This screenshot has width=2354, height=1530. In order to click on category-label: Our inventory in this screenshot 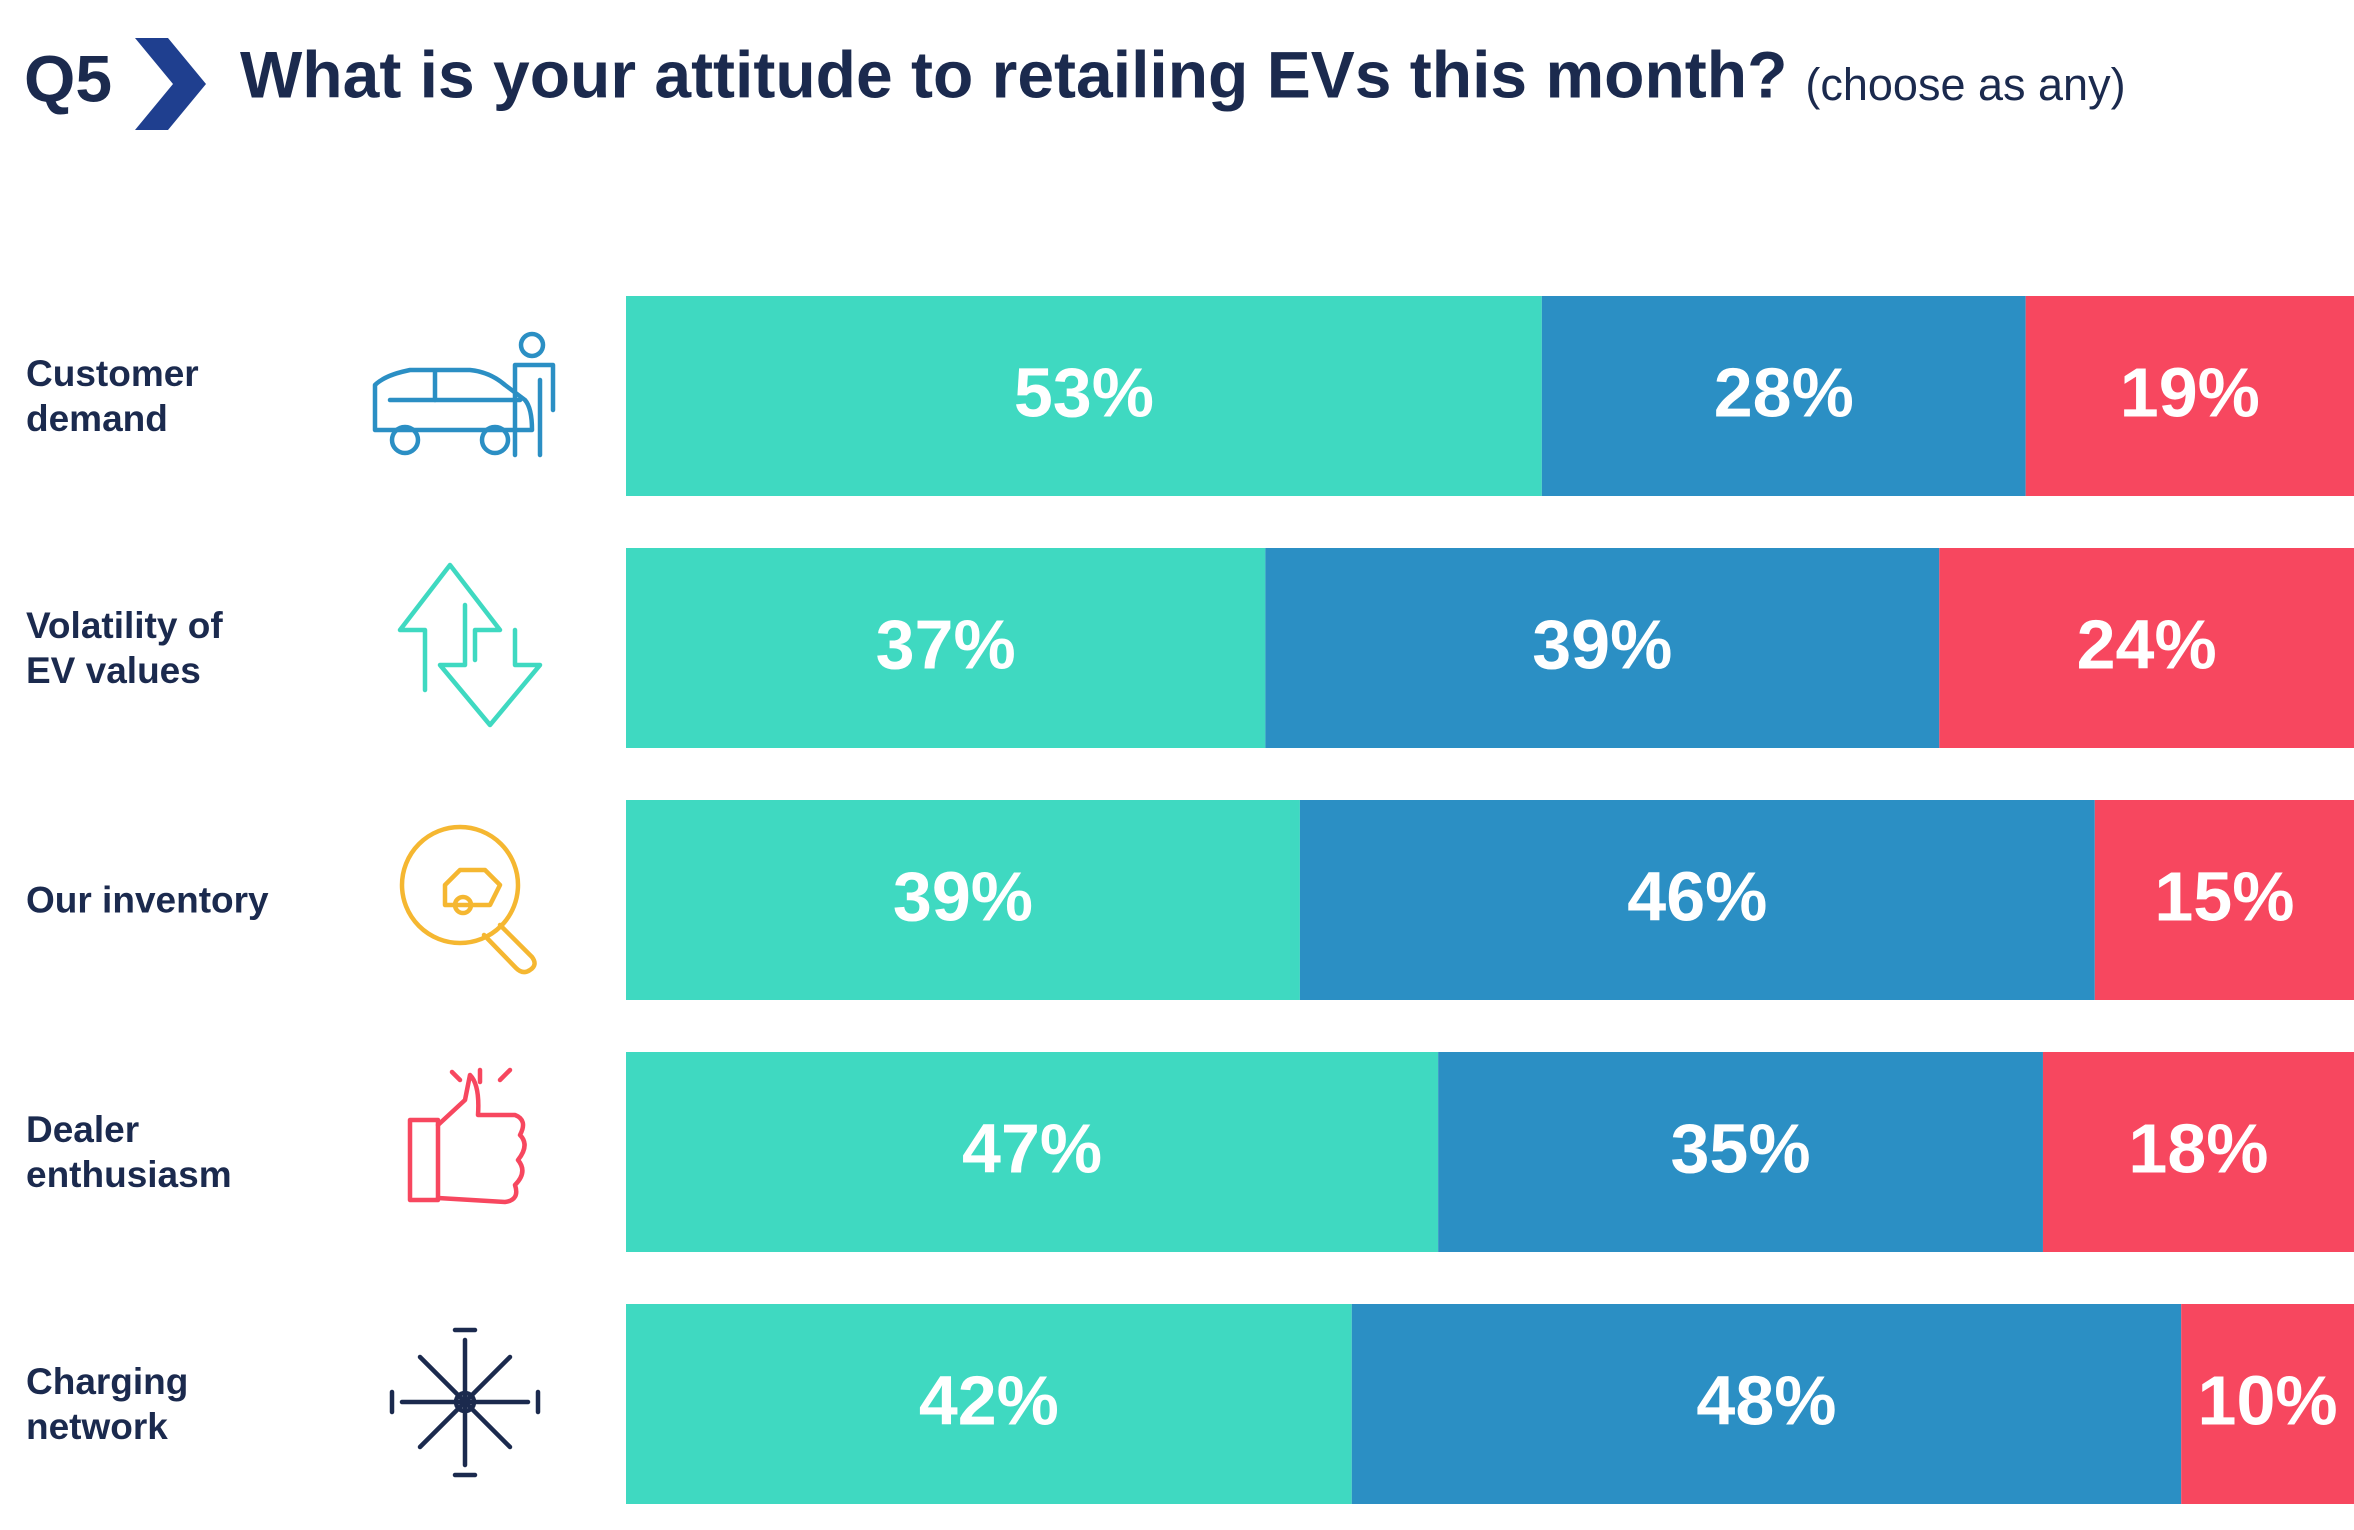, I will do `click(147, 900)`.